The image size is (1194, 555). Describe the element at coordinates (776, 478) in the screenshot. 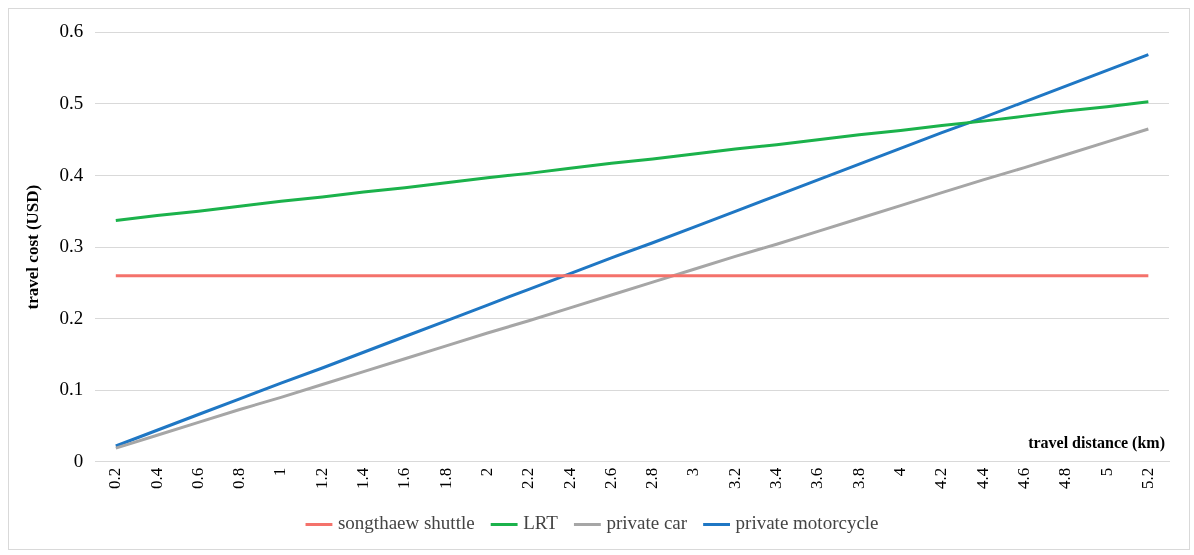

I see `x-tick-label: 3.4` at that location.